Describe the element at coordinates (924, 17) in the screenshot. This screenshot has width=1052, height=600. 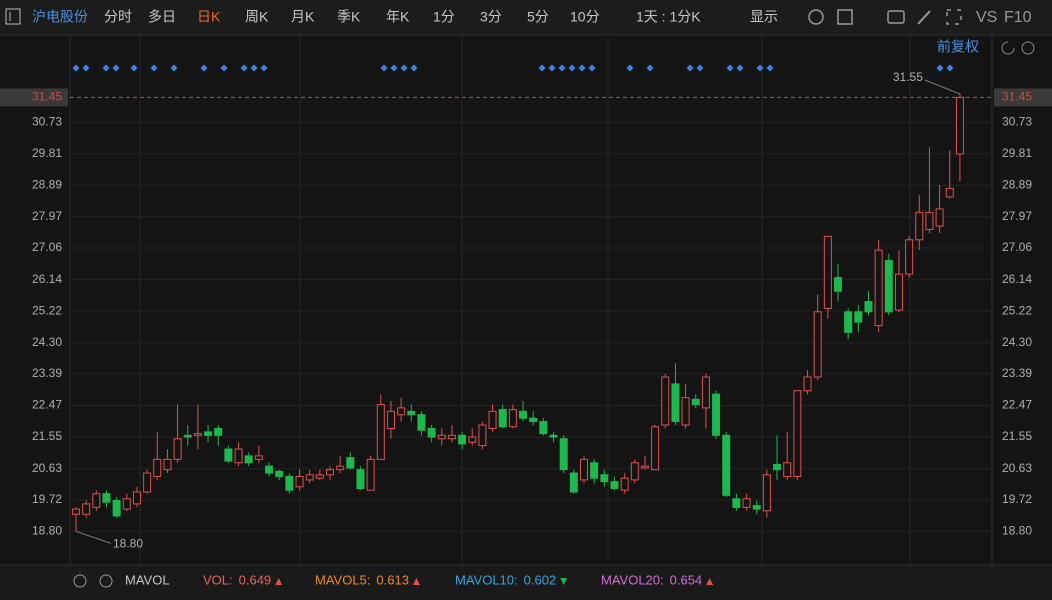
I see `pen-icon` at that location.